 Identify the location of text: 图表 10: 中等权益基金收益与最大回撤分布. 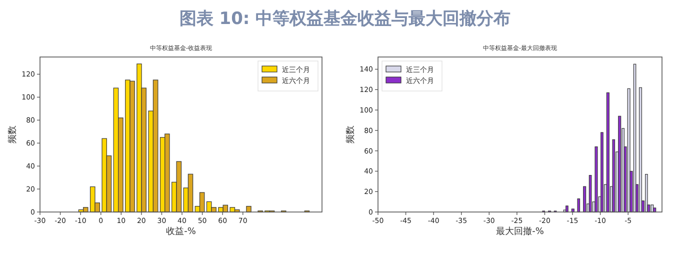
(345, 19).